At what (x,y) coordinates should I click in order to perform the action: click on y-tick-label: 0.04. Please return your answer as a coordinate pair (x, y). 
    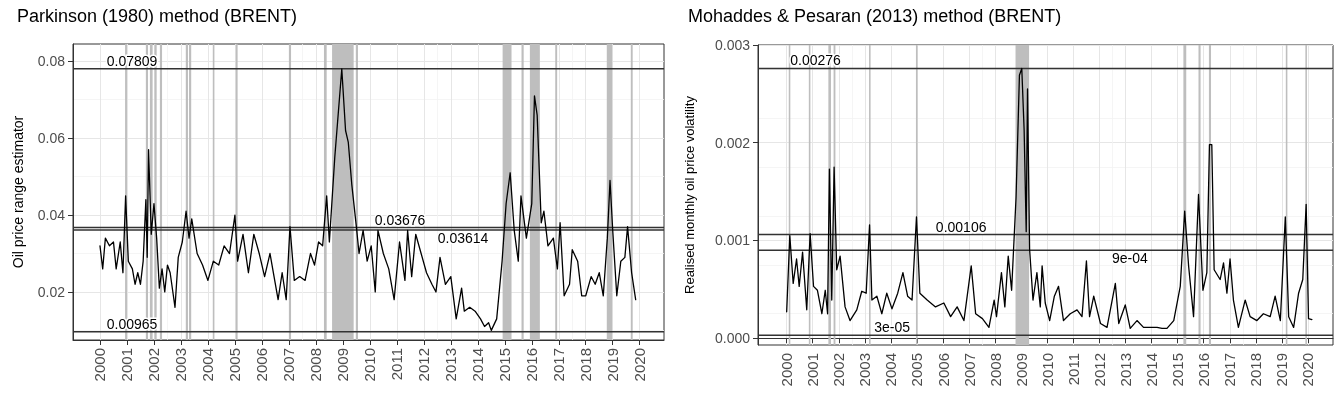
    Looking at the image, I should click on (51, 215).